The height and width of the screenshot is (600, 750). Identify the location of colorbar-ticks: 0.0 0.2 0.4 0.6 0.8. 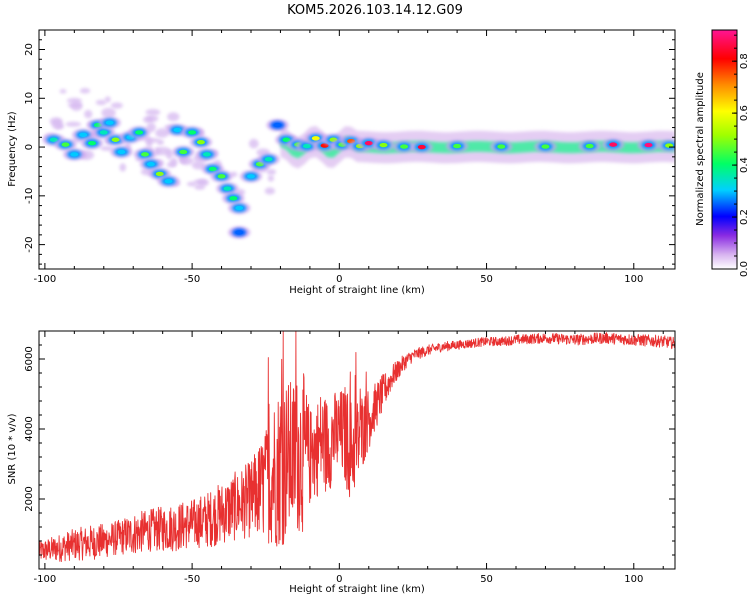
(741, 155).